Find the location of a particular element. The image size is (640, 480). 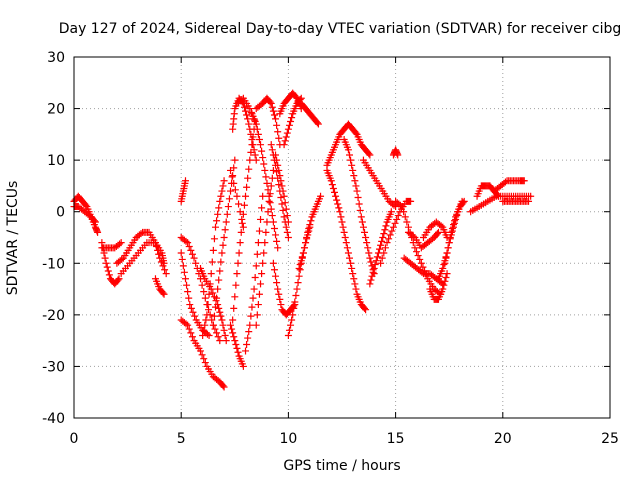

y-tick-label: -30 is located at coordinates (53, 367).